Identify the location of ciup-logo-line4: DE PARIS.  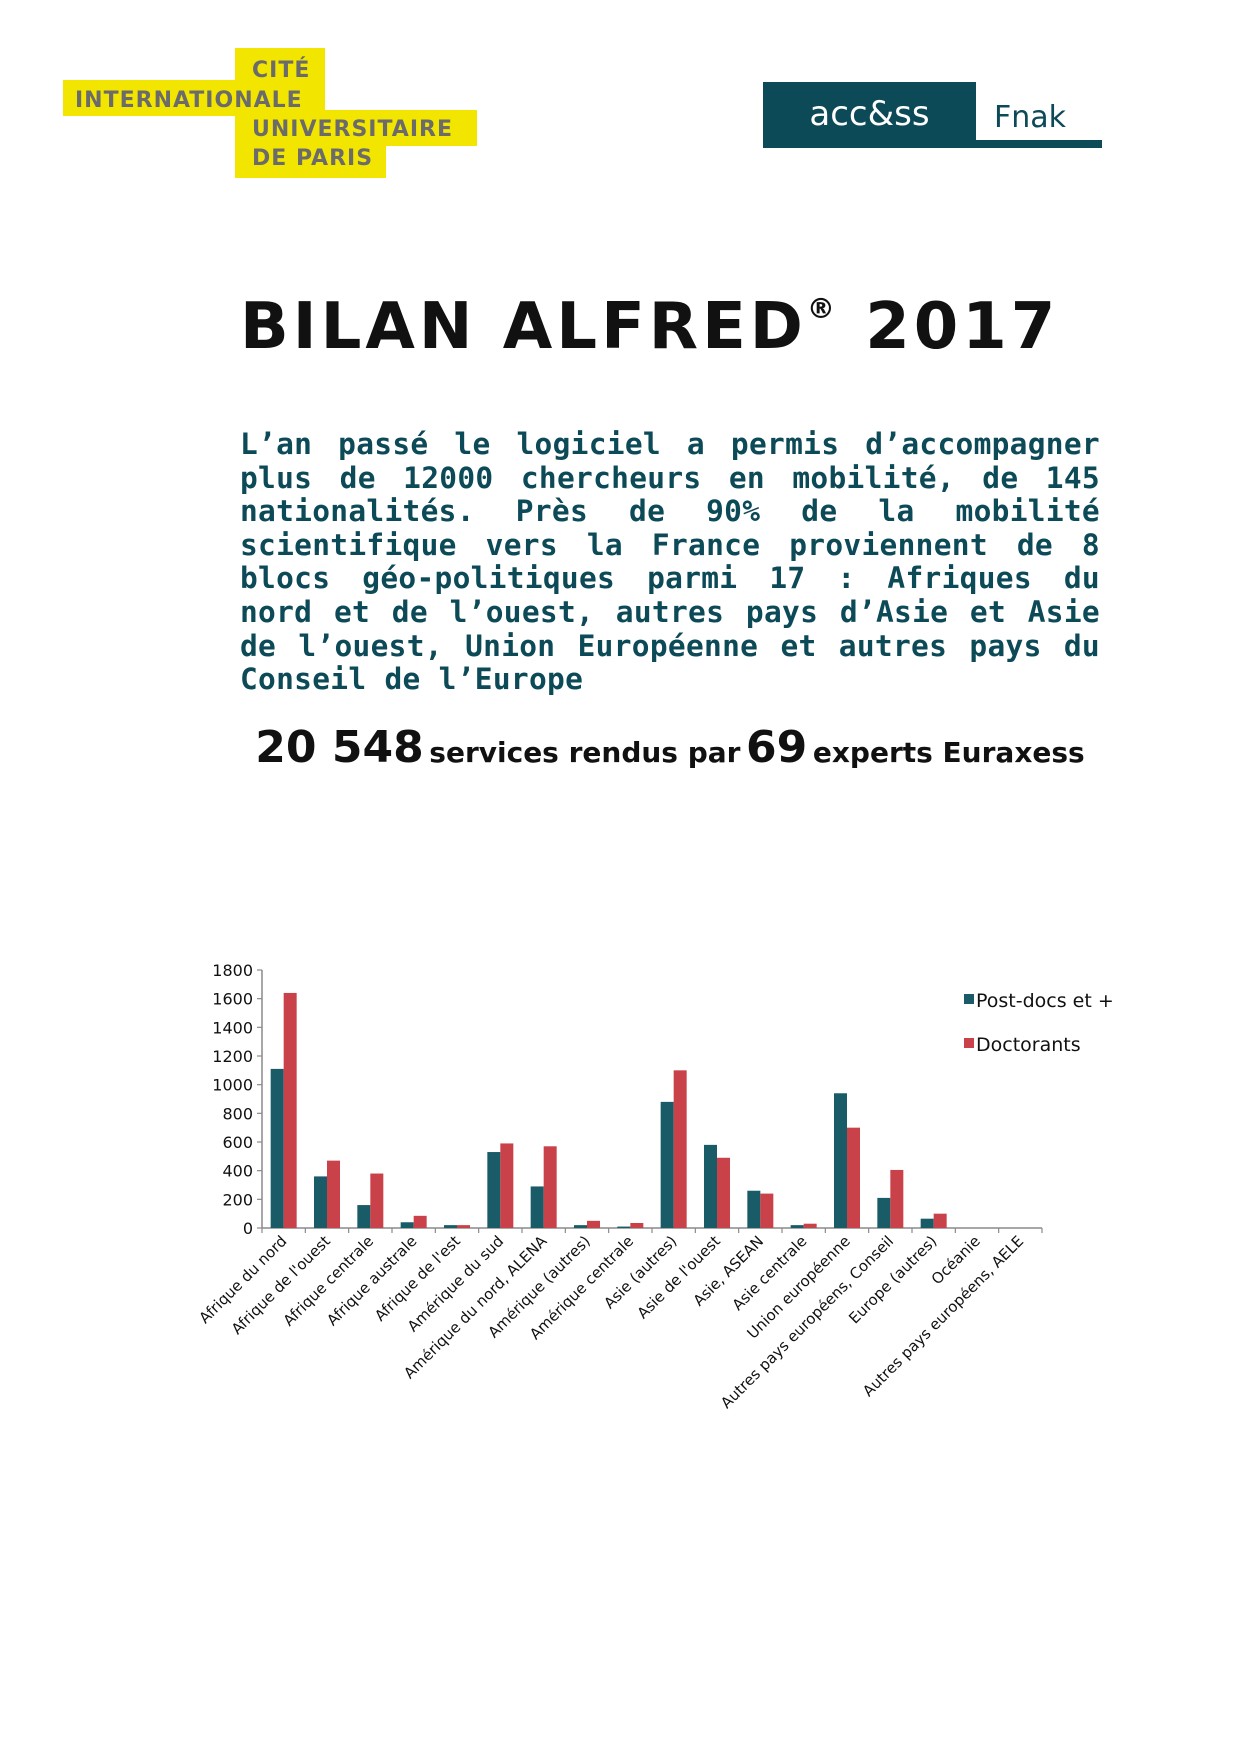
(313, 158).